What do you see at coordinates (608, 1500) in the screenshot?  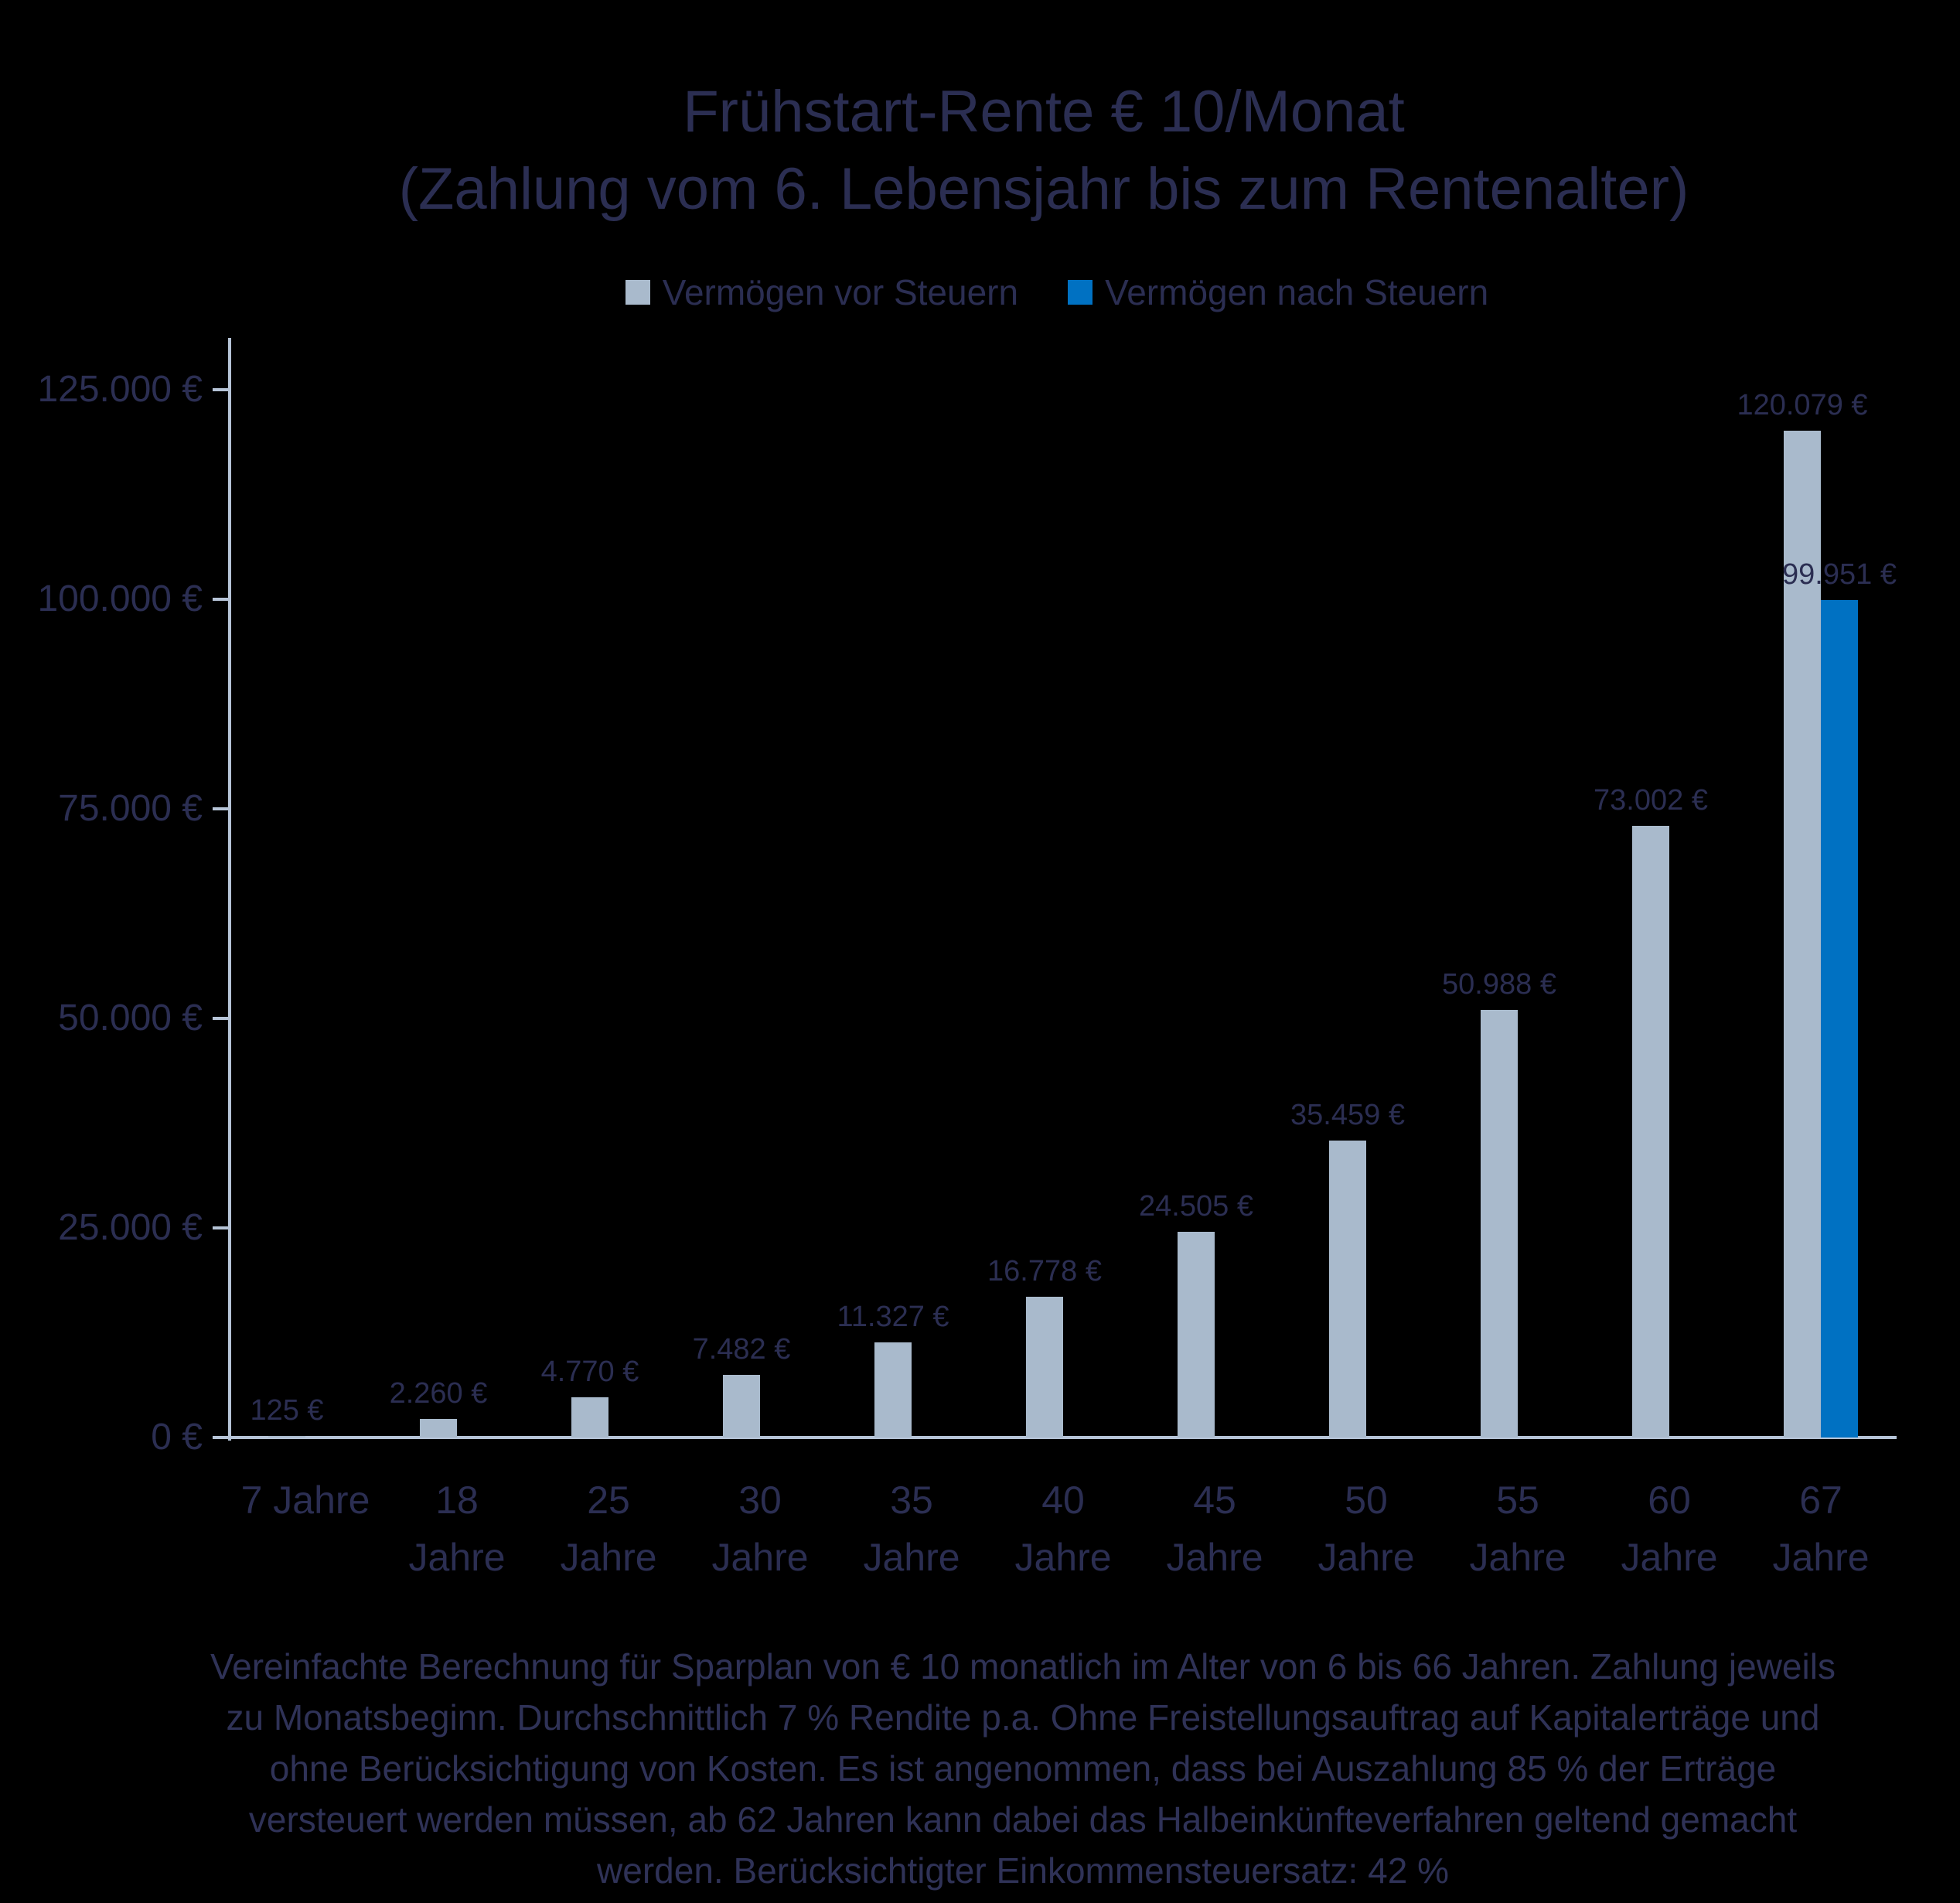 I see `x-axis-category-label-line1: 25` at bounding box center [608, 1500].